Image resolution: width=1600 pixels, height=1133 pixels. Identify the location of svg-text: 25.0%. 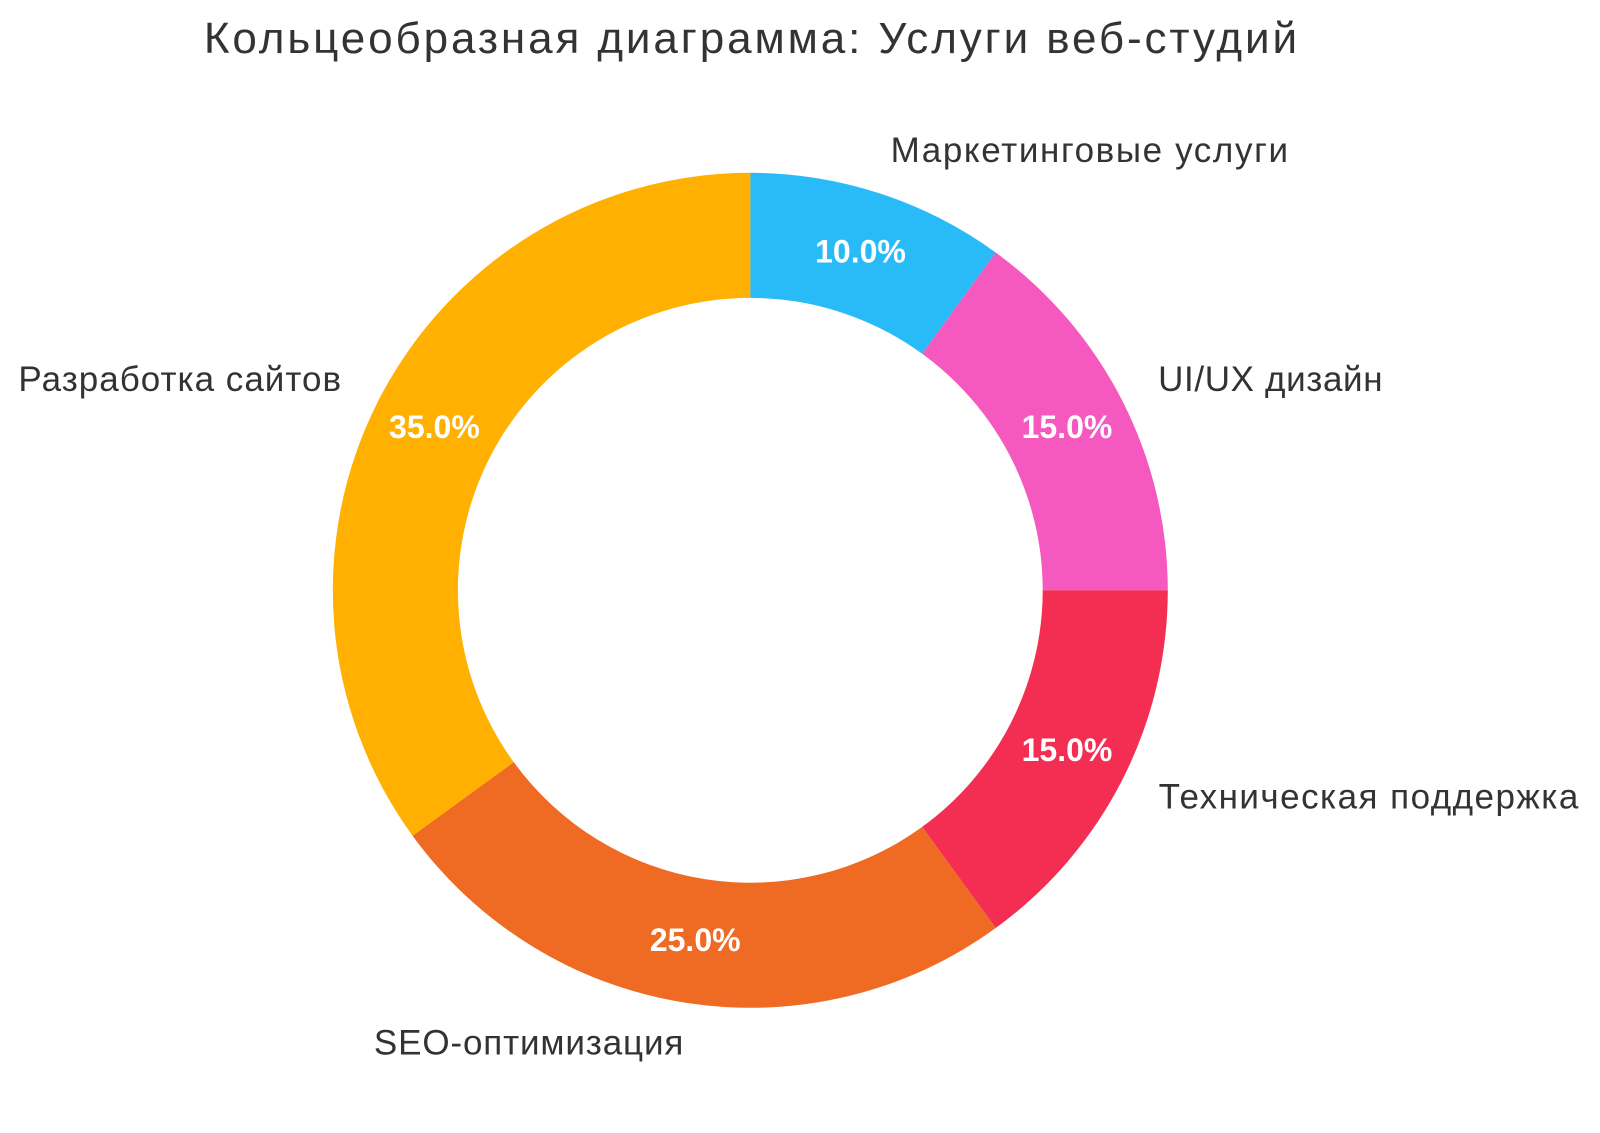
(695, 940).